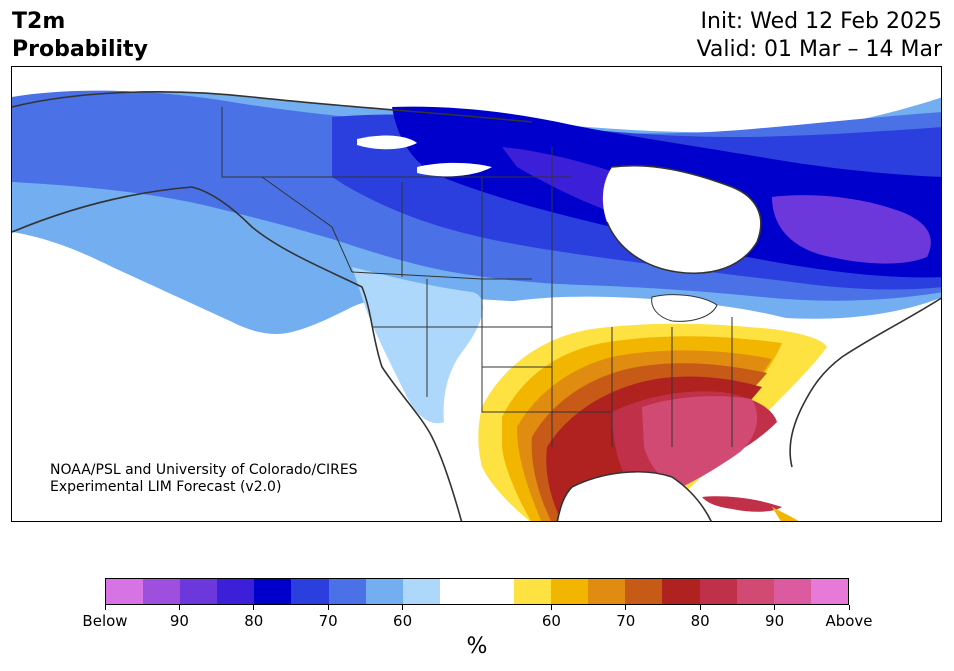 This screenshot has height=671, width=954. What do you see at coordinates (39, 21) in the screenshot?
I see `title-line-1: T2m` at bounding box center [39, 21].